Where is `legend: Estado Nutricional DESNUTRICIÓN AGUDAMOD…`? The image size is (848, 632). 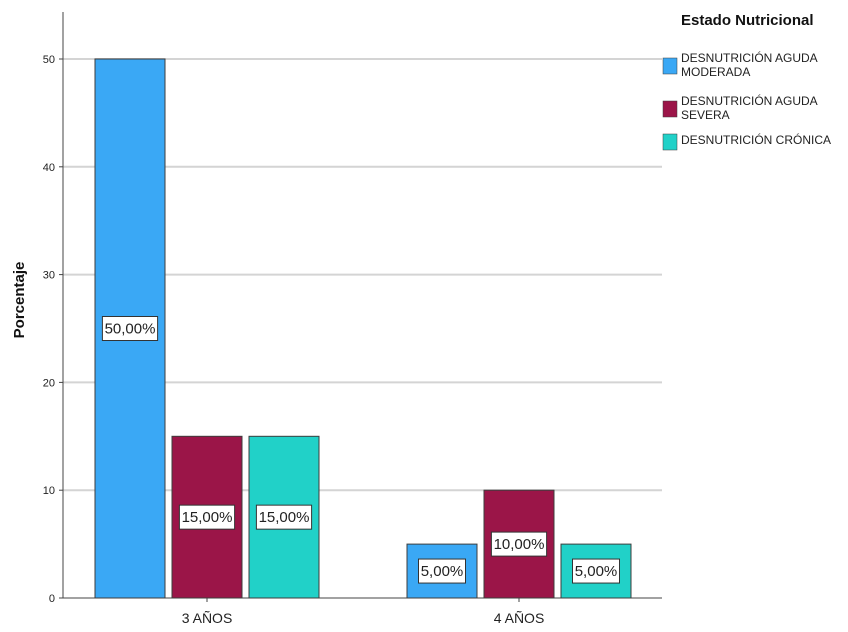
legend: Estado Nutricional DESNUTRICIÓN AGUDAMOD… is located at coordinates (746, 81).